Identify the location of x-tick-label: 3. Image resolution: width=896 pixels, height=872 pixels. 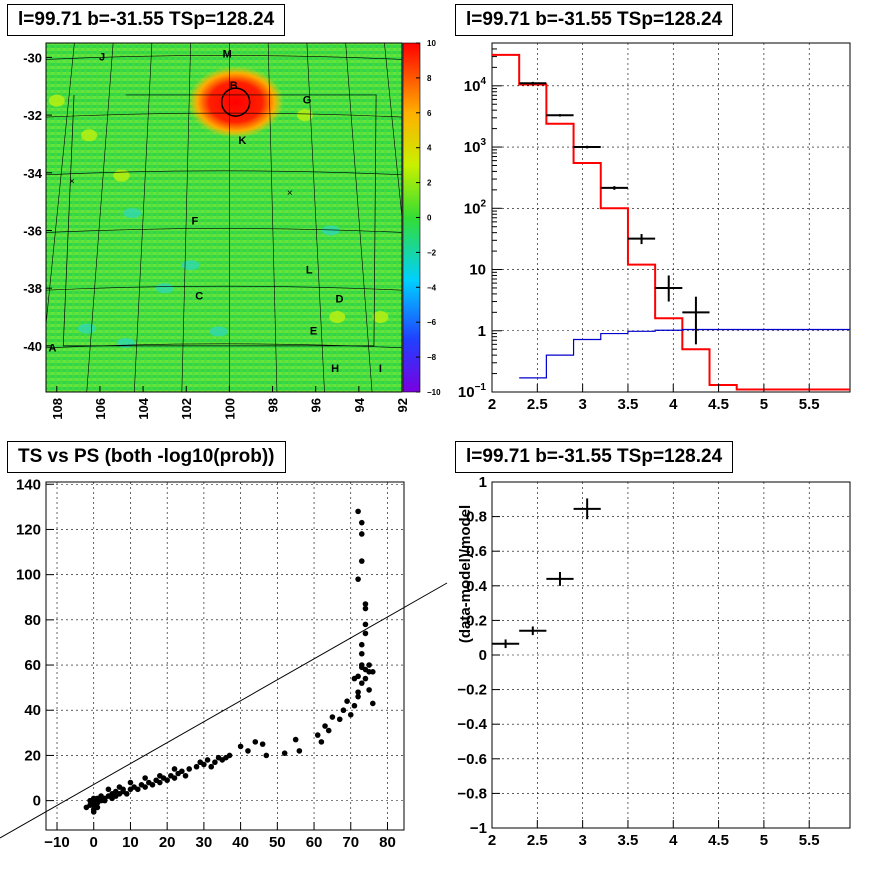
(582, 840).